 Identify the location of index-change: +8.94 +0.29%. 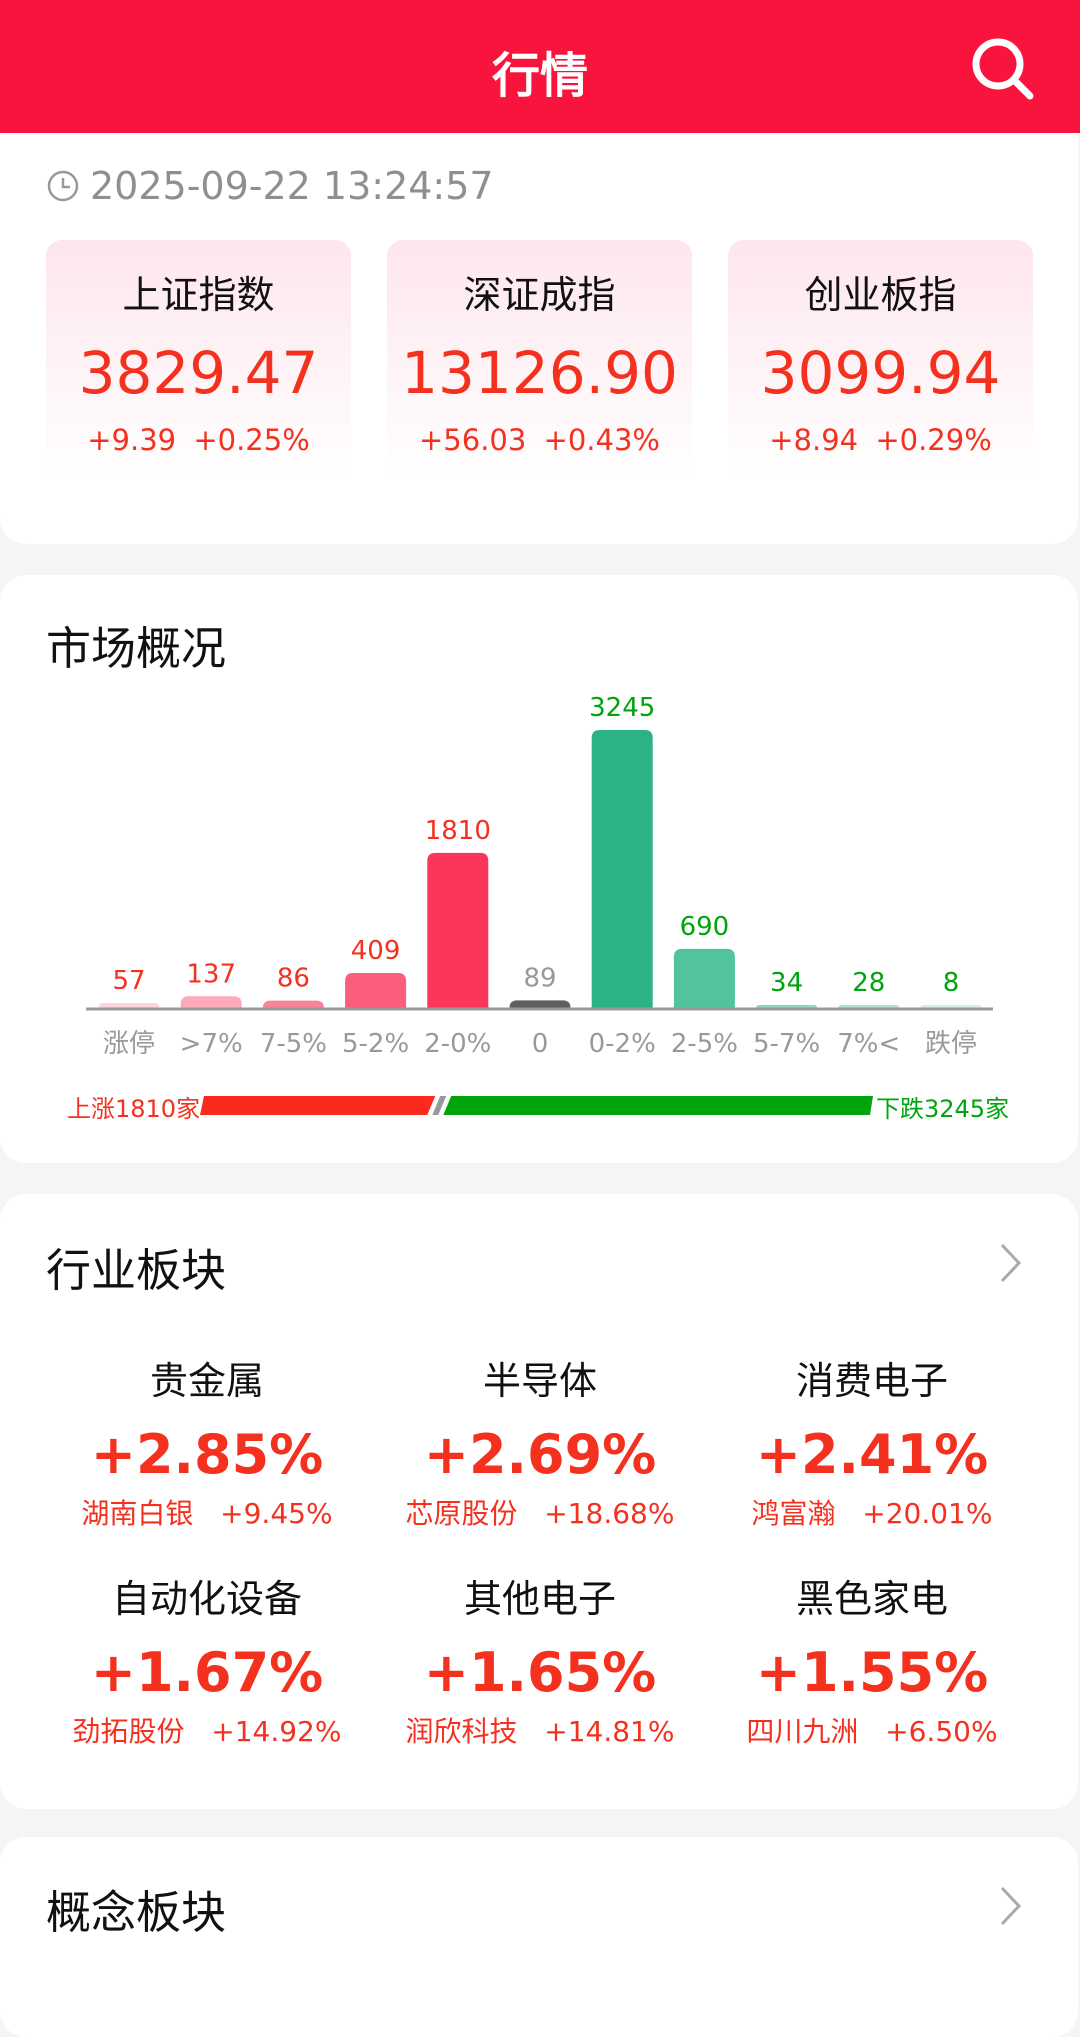
(880, 440).